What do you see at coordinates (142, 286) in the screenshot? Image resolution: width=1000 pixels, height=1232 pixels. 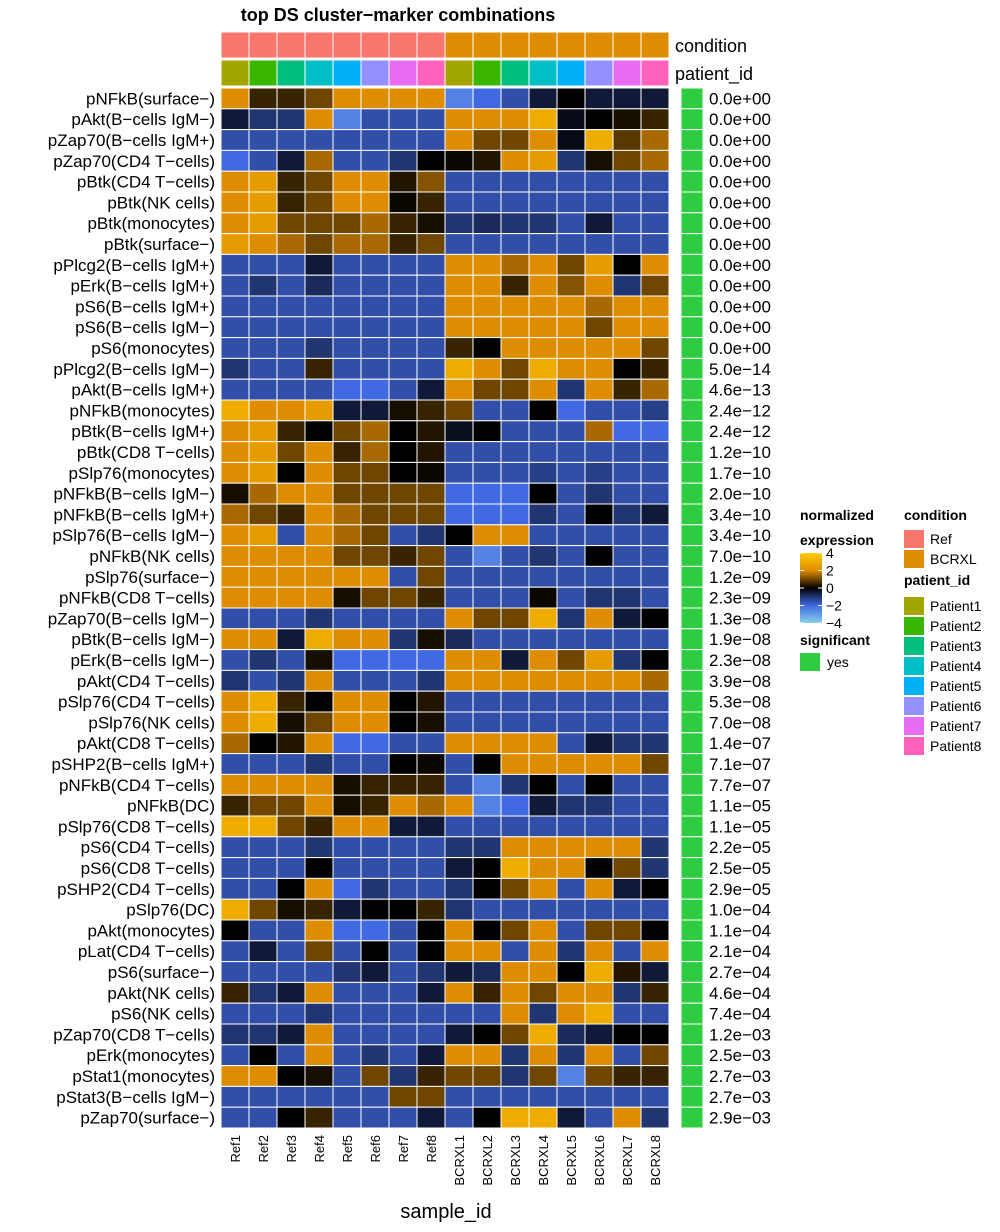 I see `row-label: pErk(B−cells IgM+)` at bounding box center [142, 286].